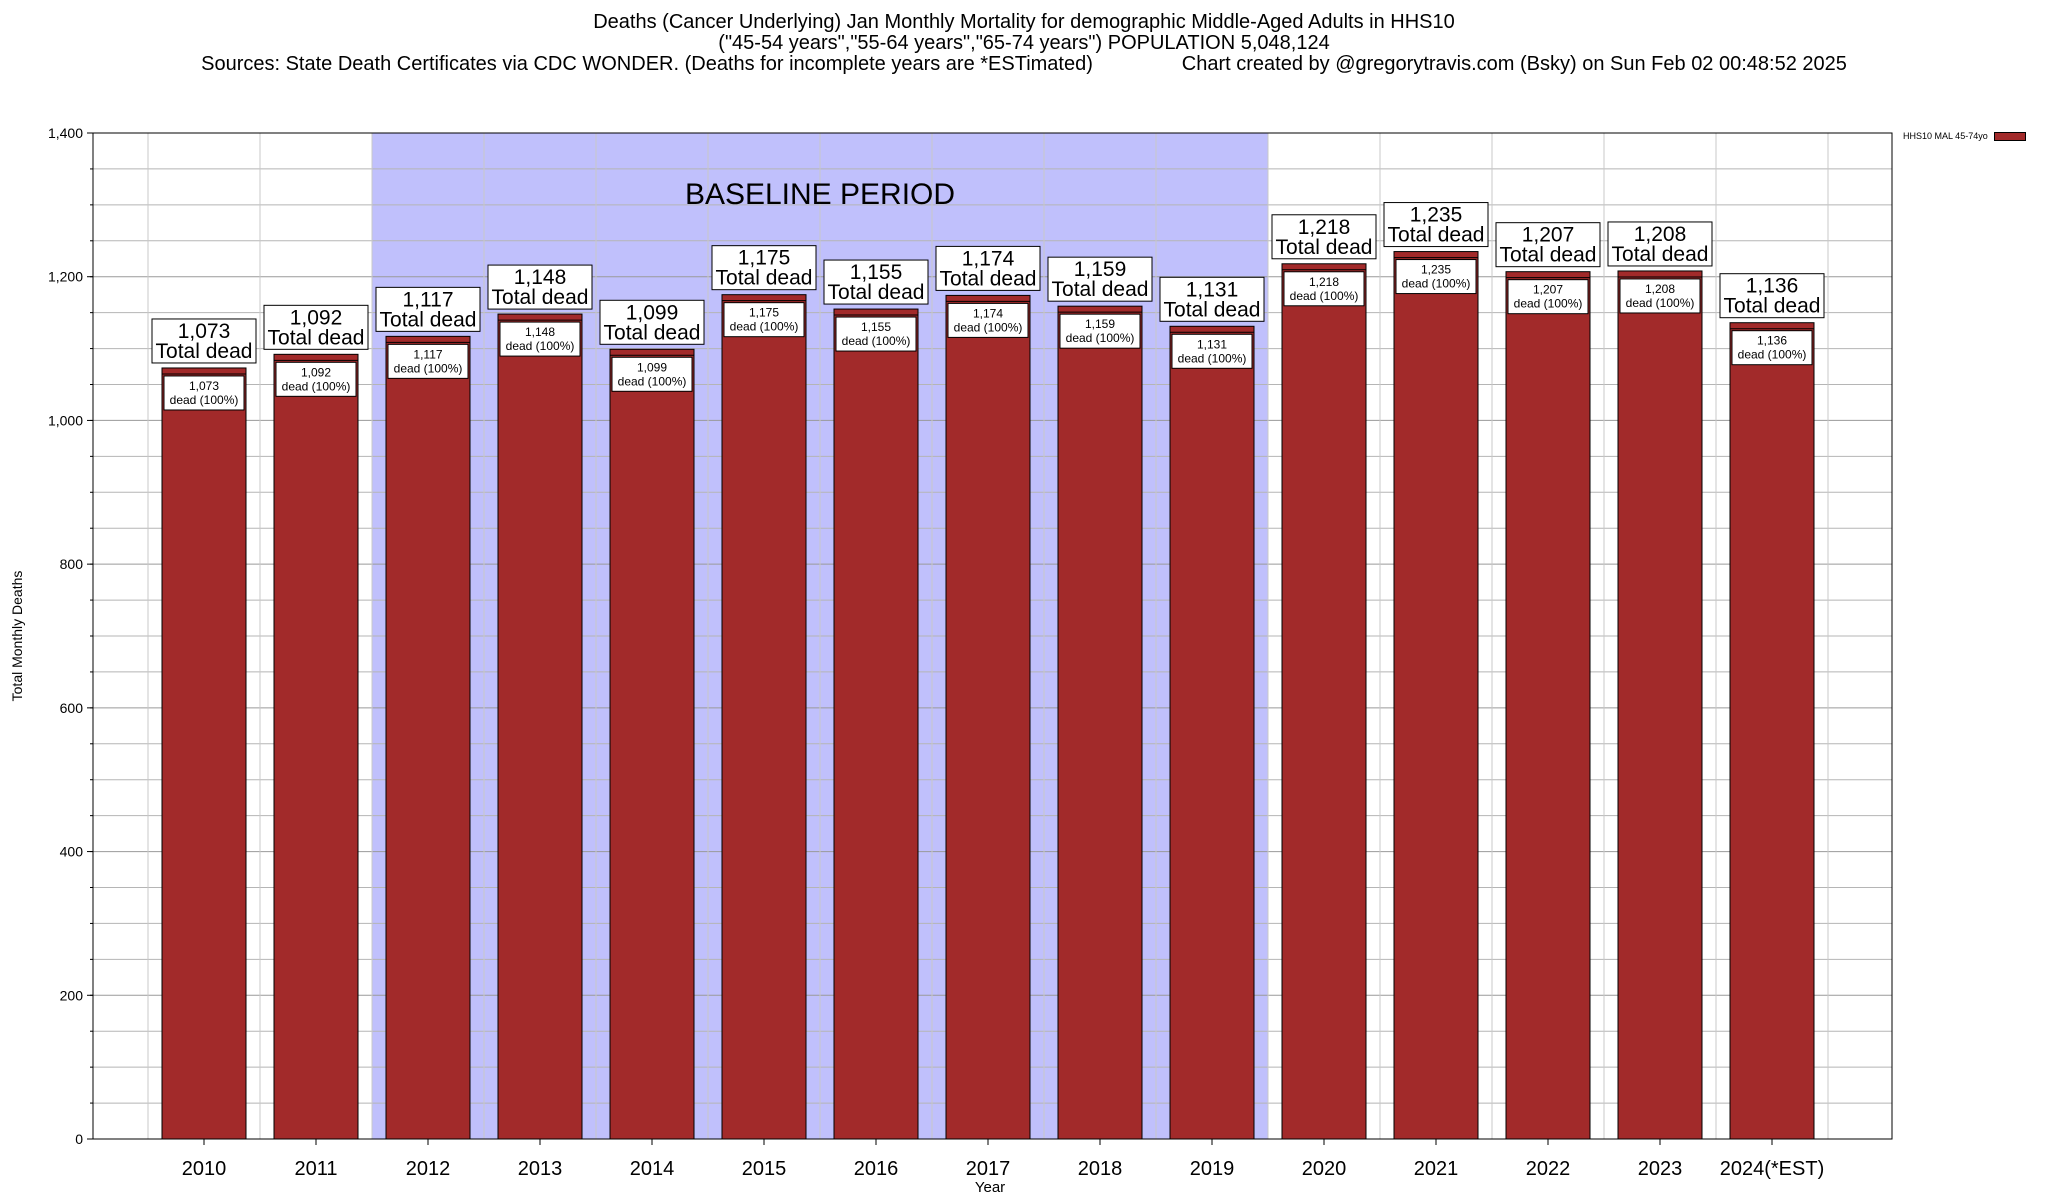 The height and width of the screenshot is (1200, 2048). Describe the element at coordinates (316, 372) in the screenshot. I see `inner-data-label-value: 1,092` at that location.